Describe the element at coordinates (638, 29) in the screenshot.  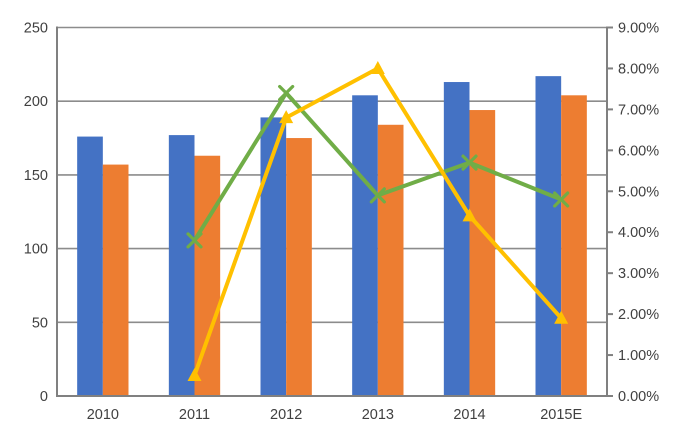
I see `right-axis-label: 9.00%` at that location.